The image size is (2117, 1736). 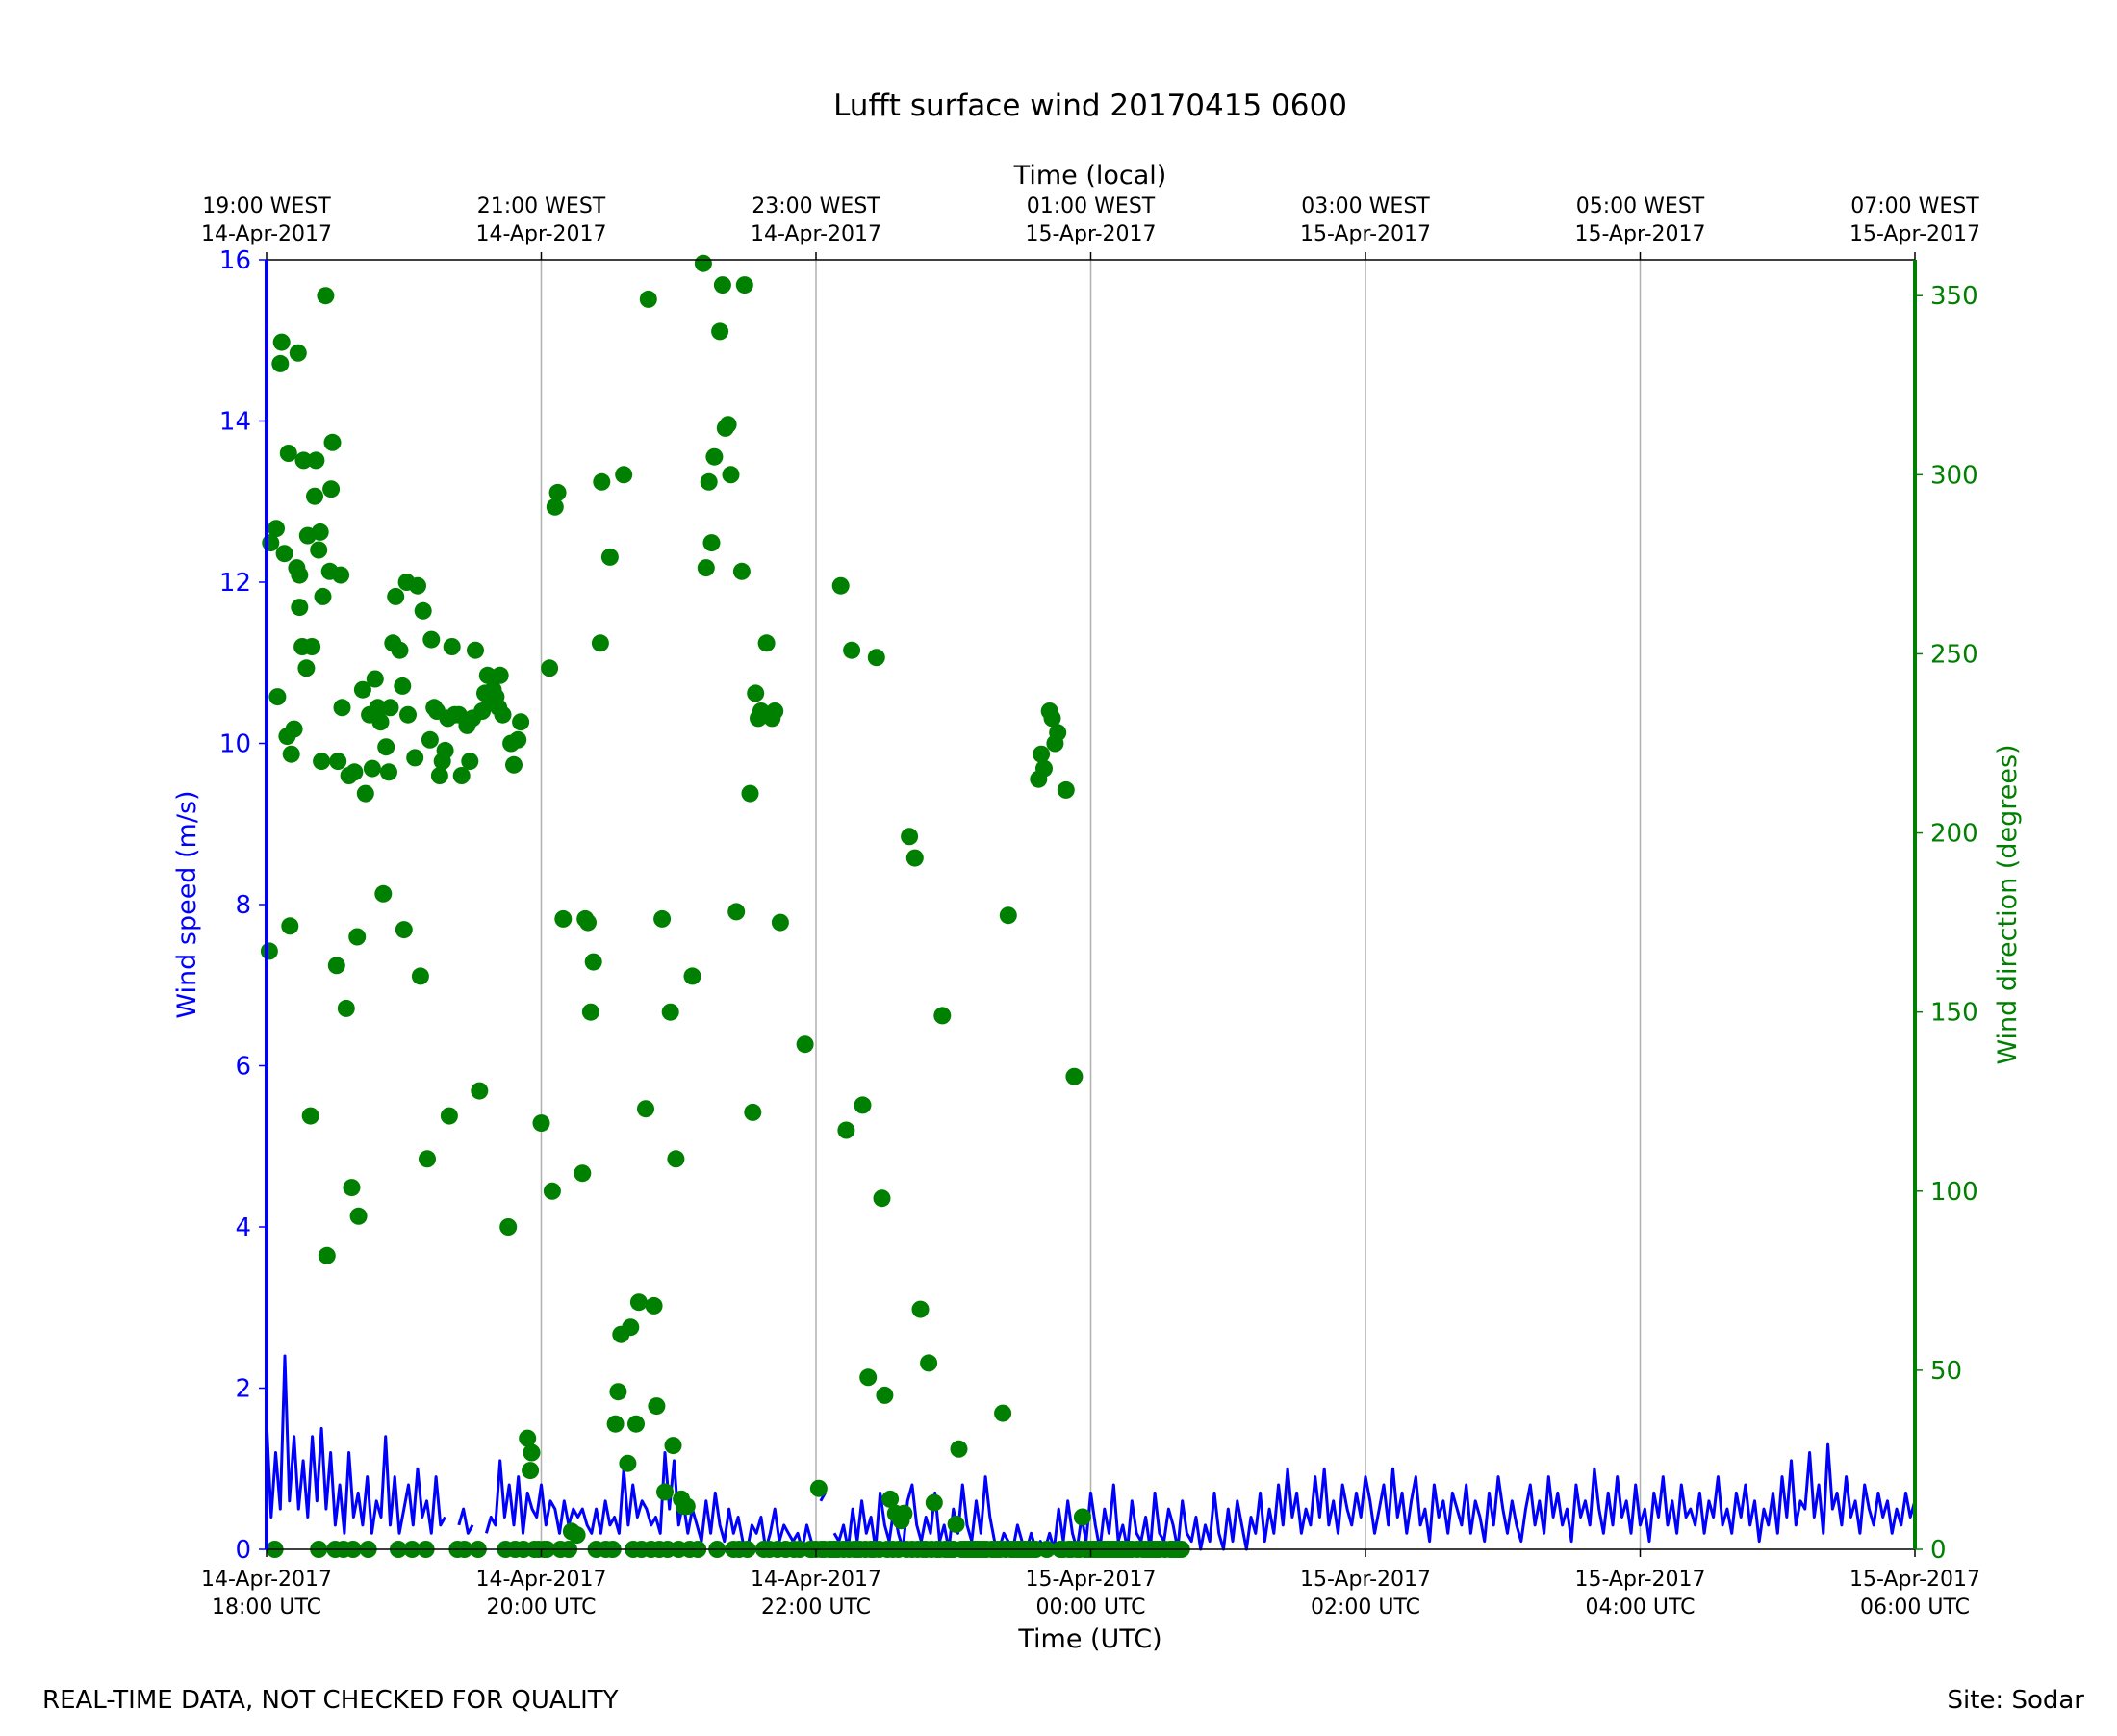 I want to click on top-axis-label: Time (local), so click(x=1090, y=176).